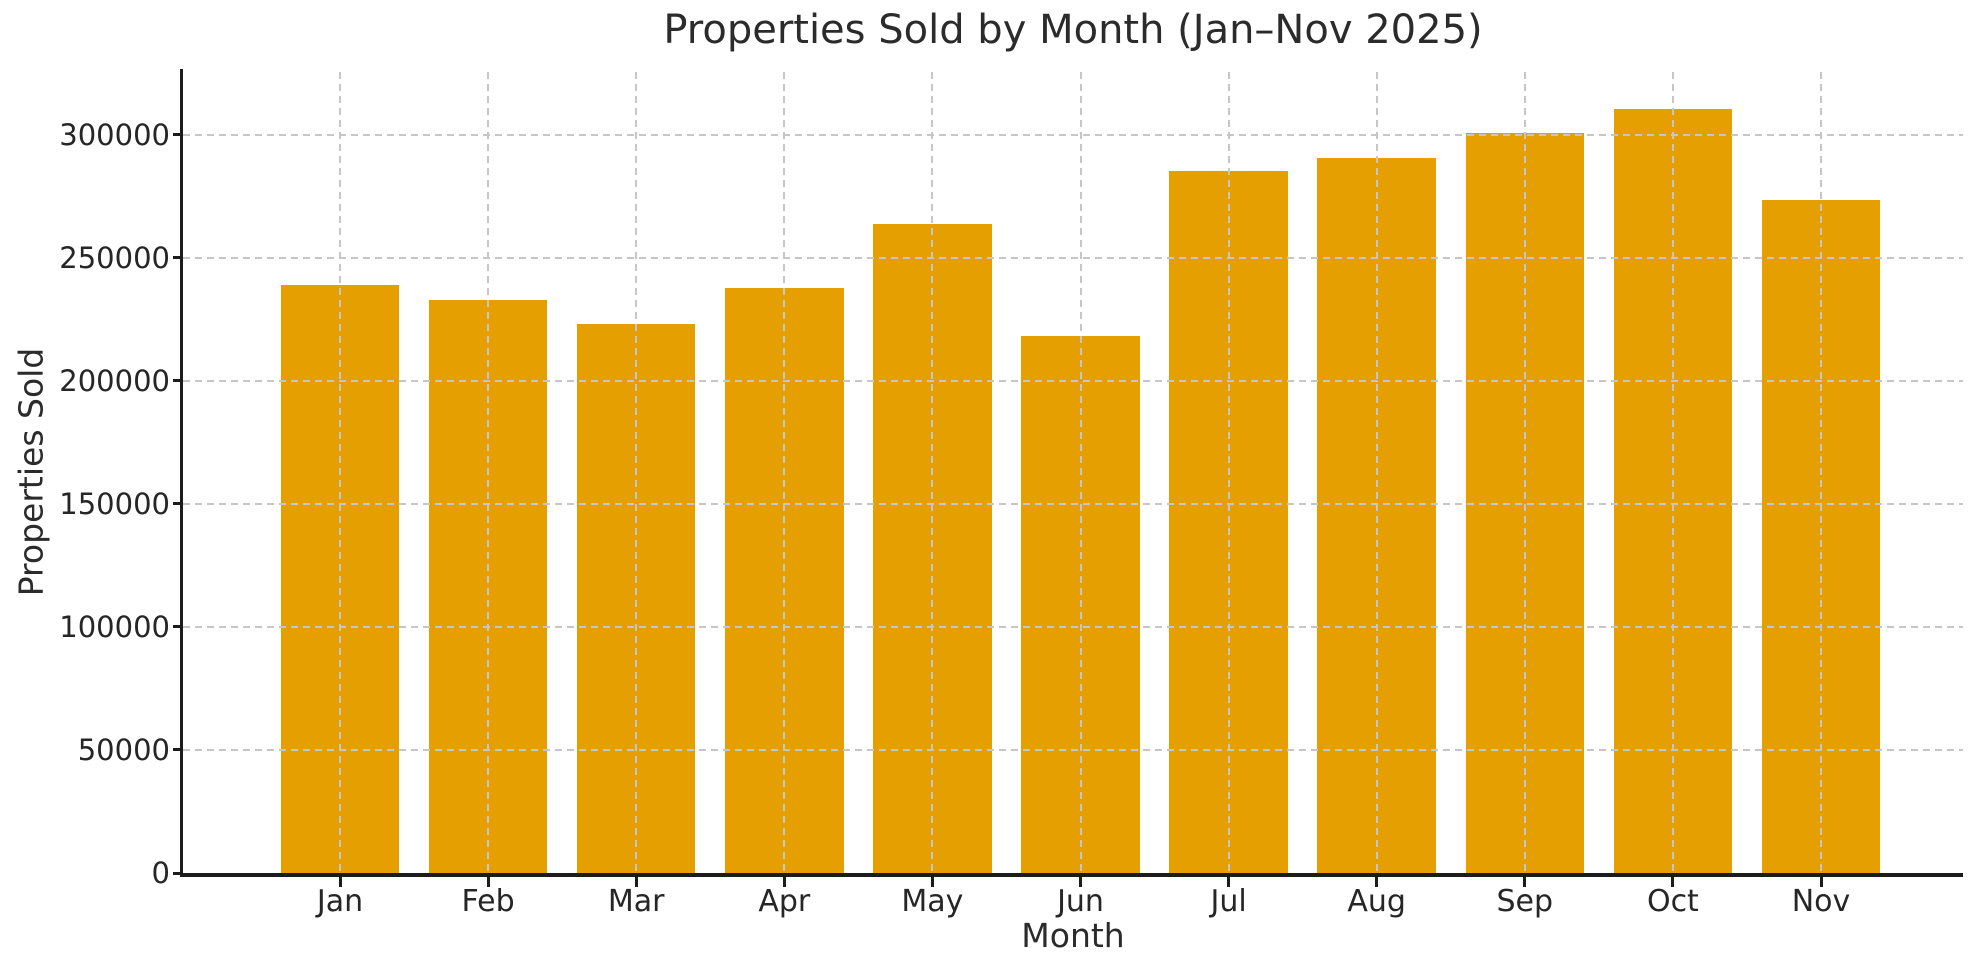 The image size is (1979, 980). Describe the element at coordinates (1228, 901) in the screenshot. I see `x-tick-label-jul: Jul` at that location.